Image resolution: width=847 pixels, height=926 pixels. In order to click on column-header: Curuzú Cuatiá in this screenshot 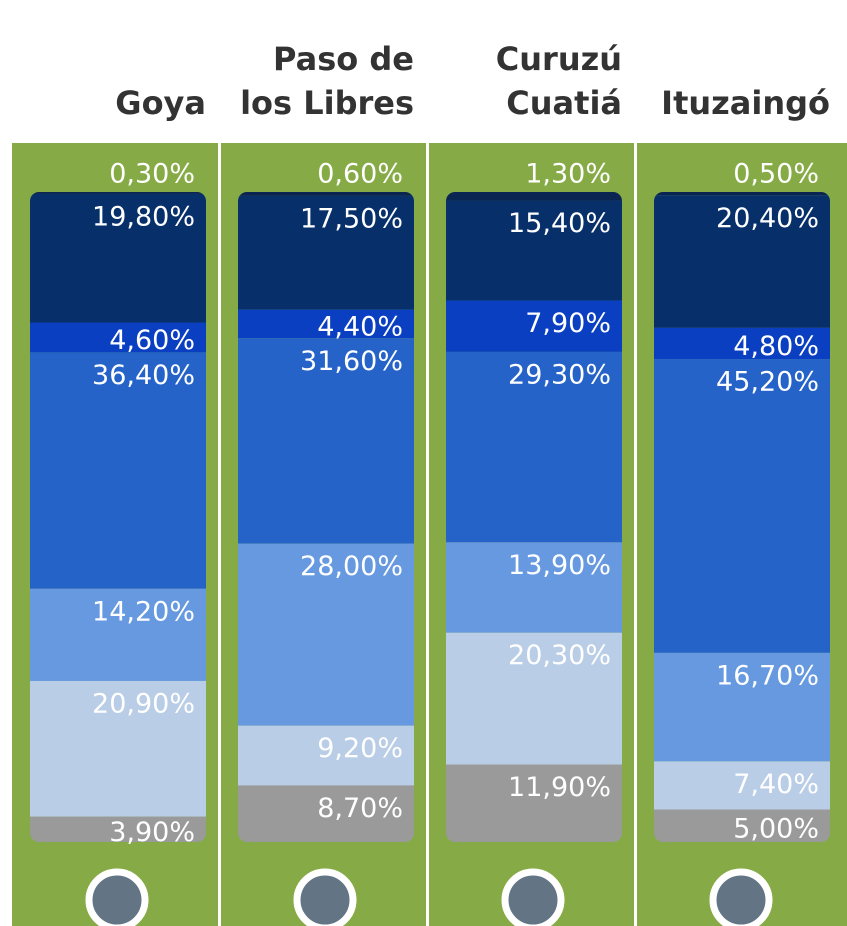, I will do `click(558, 81)`.